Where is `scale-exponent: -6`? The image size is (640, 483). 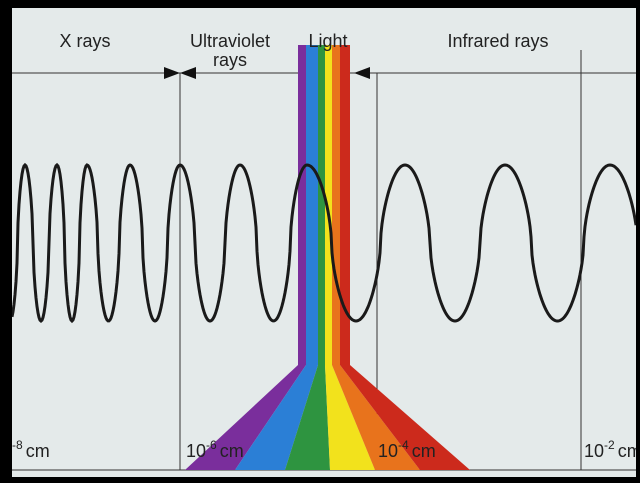
scale-exponent: -6 is located at coordinates (211, 445).